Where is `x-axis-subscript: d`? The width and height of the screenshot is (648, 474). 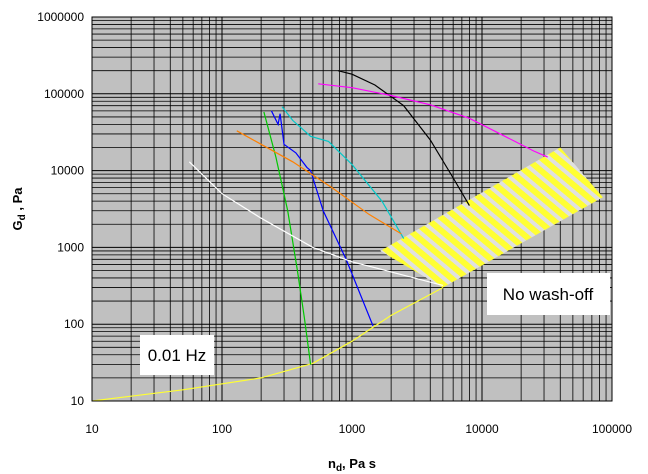
x-axis-subscript: d is located at coordinates (339, 468).